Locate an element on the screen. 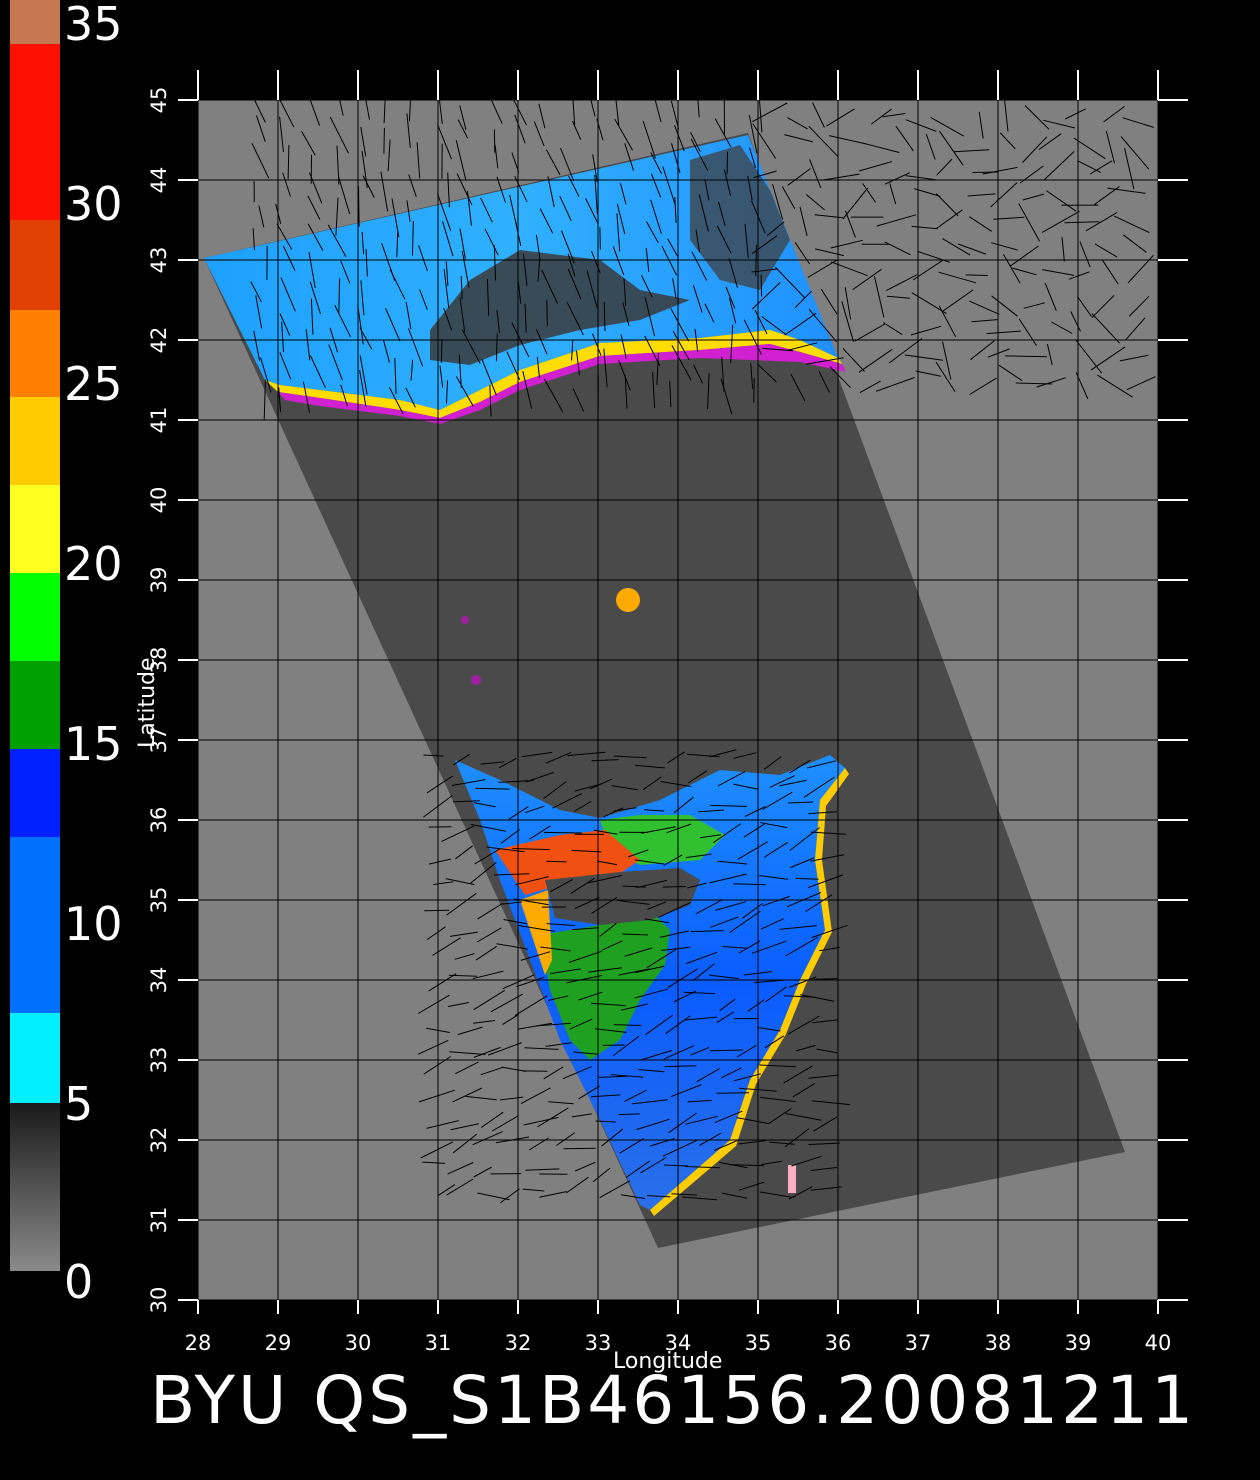 This screenshot has width=1260, height=1480. colorbar-label-0: 0 is located at coordinates (78, 1282).